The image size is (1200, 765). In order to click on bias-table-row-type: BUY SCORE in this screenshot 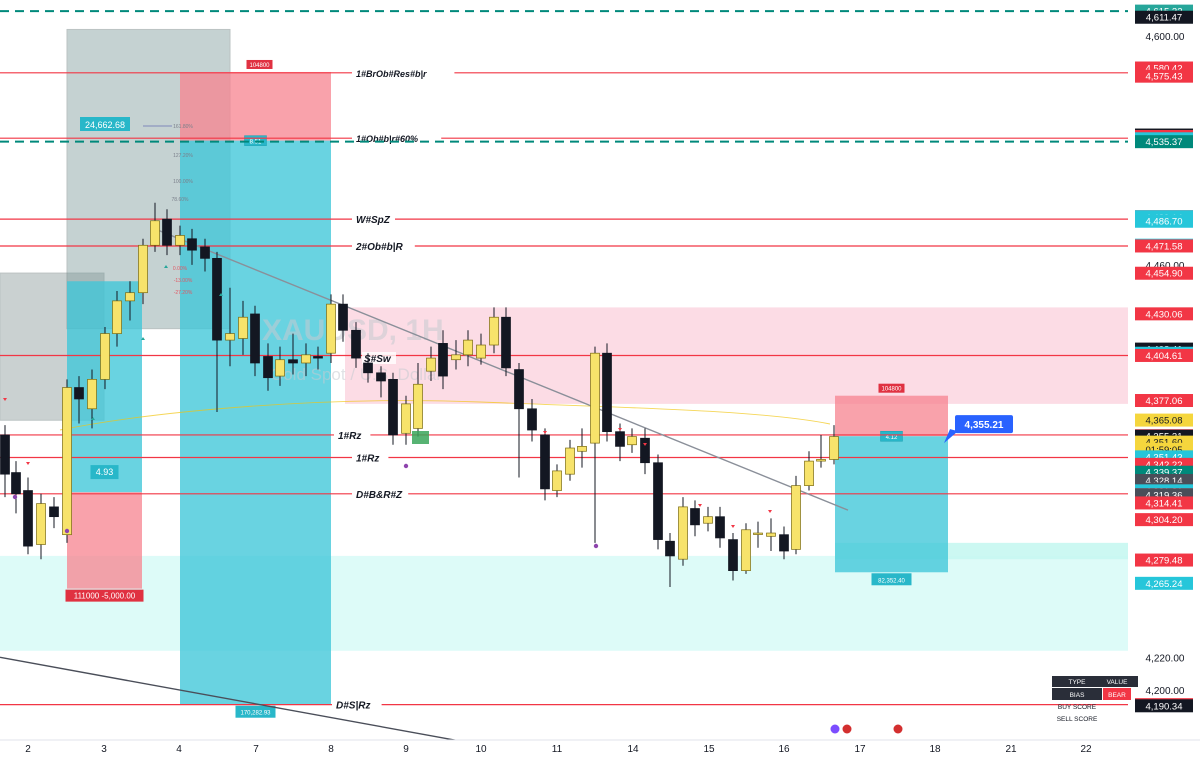, I will do `click(1077, 707)`.